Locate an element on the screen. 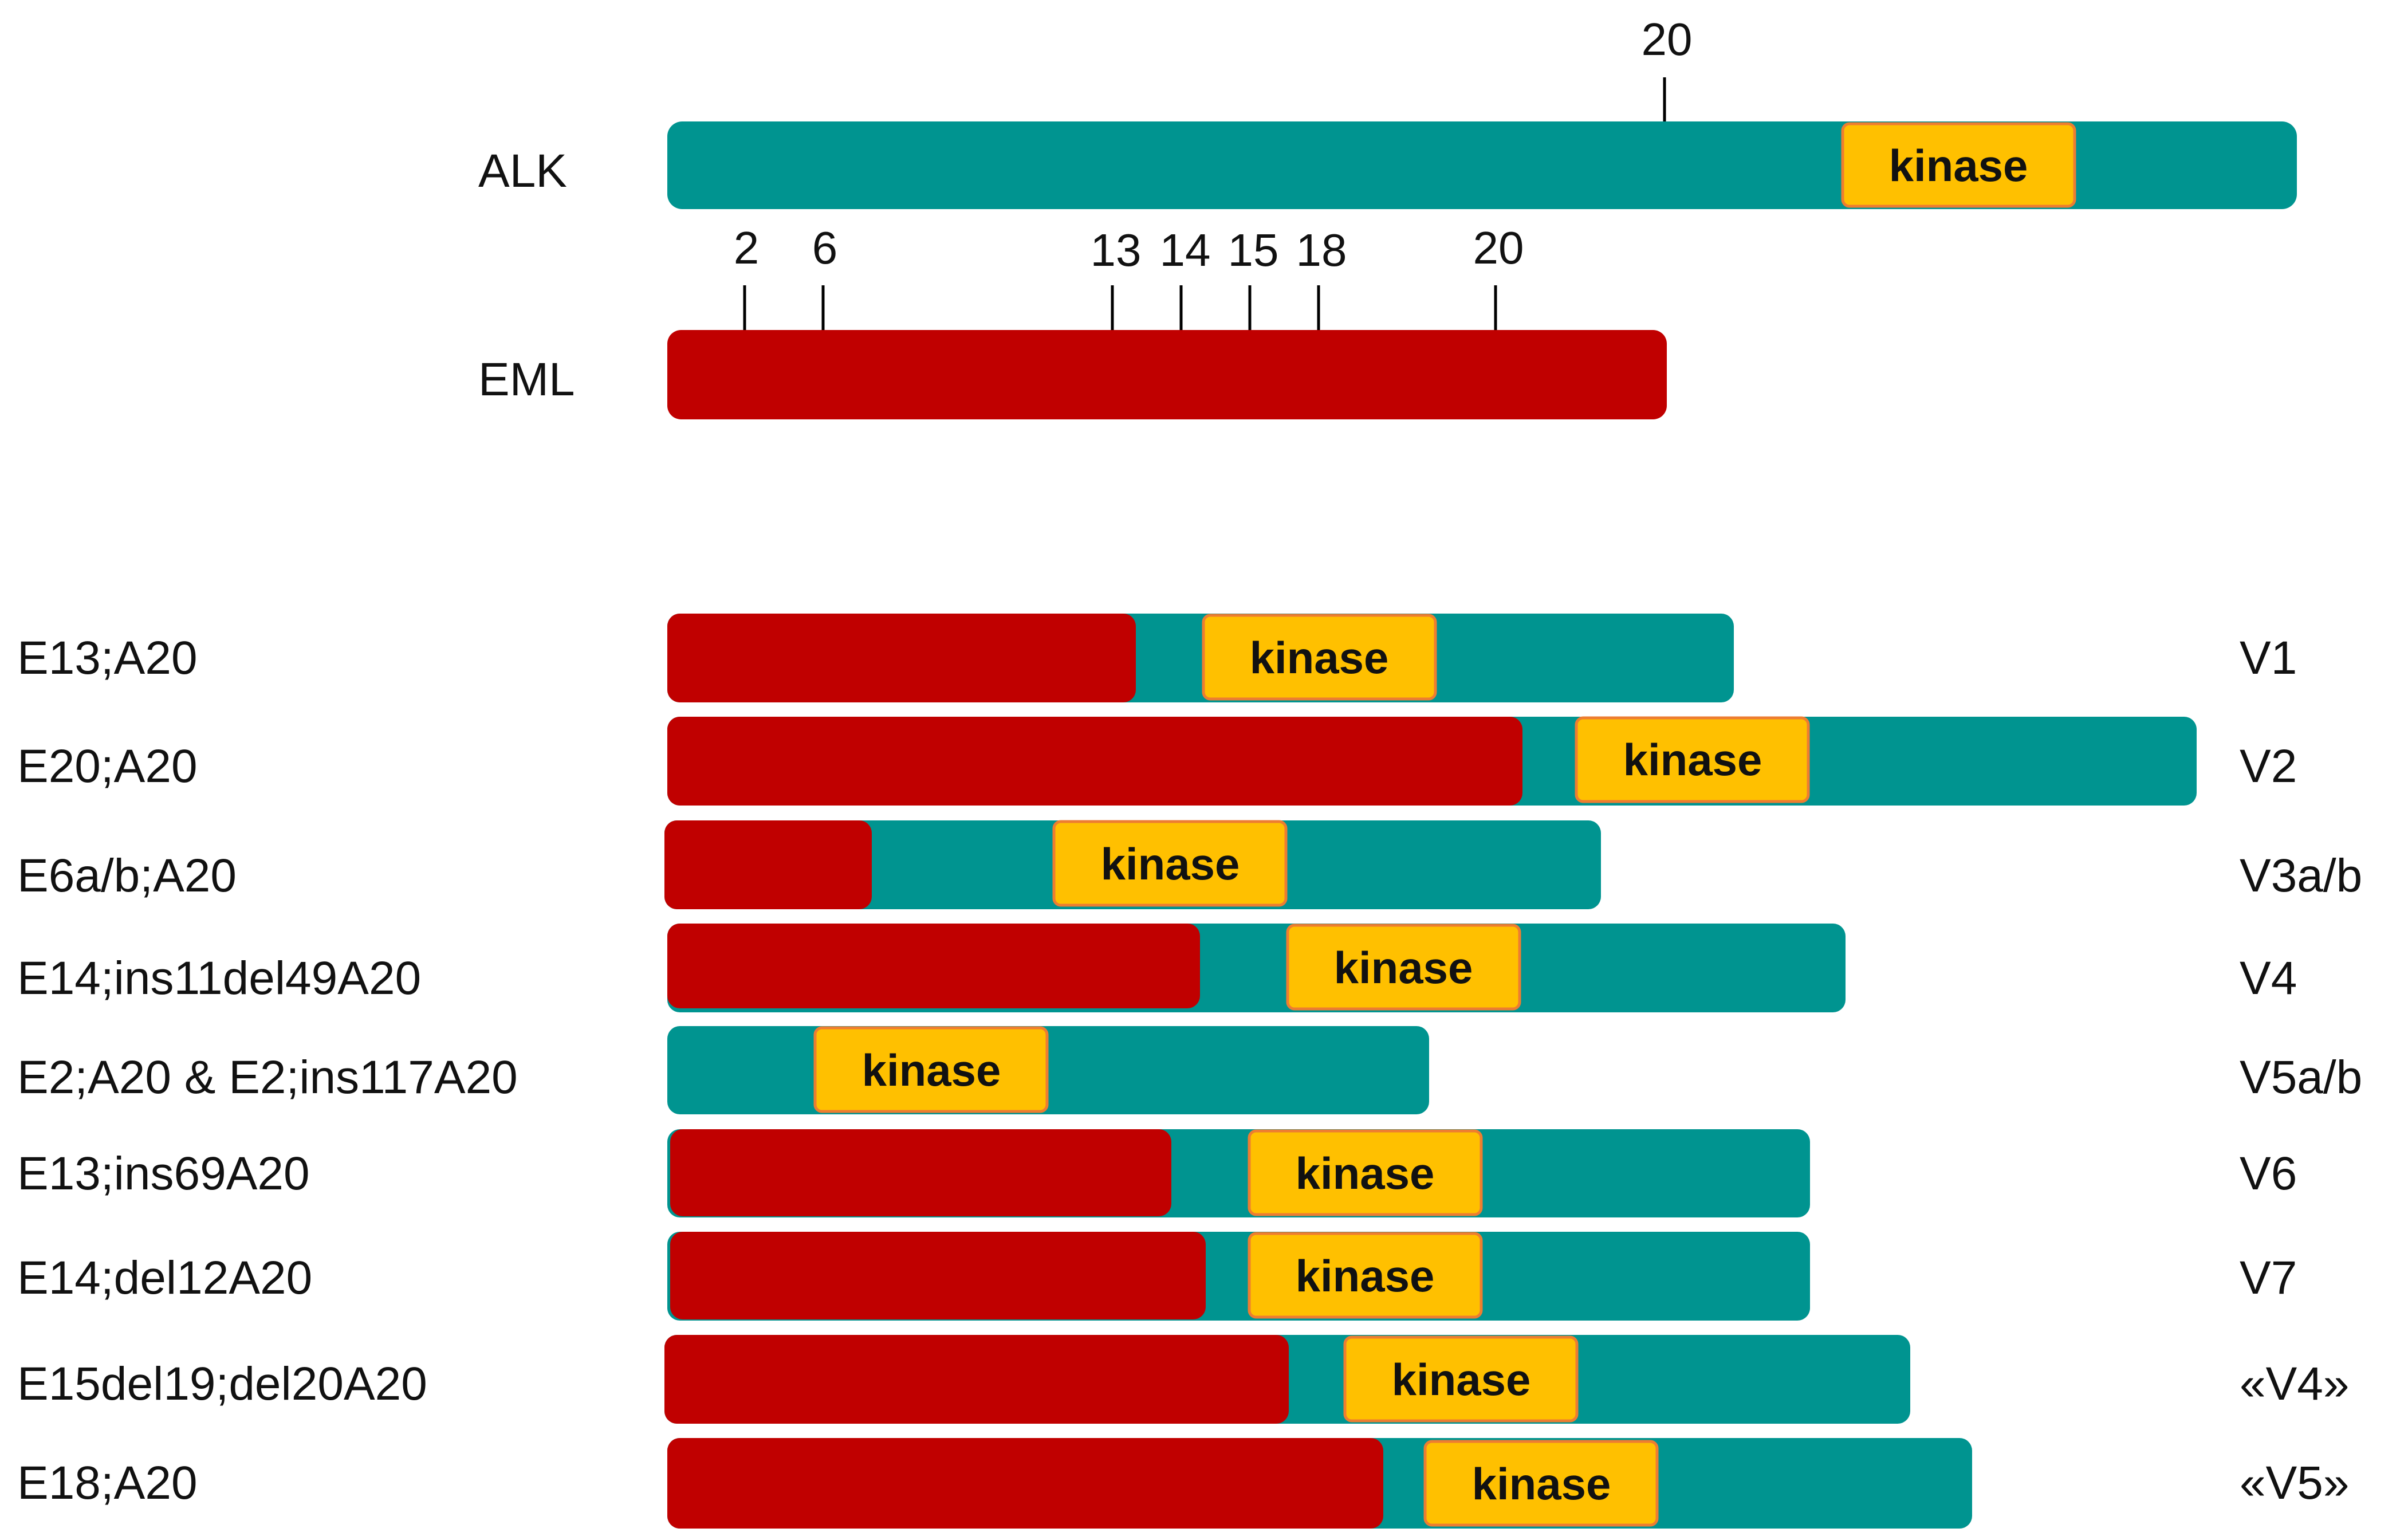  variant-row: E13;A20 kinase V1 is located at coordinates (1157, 658).